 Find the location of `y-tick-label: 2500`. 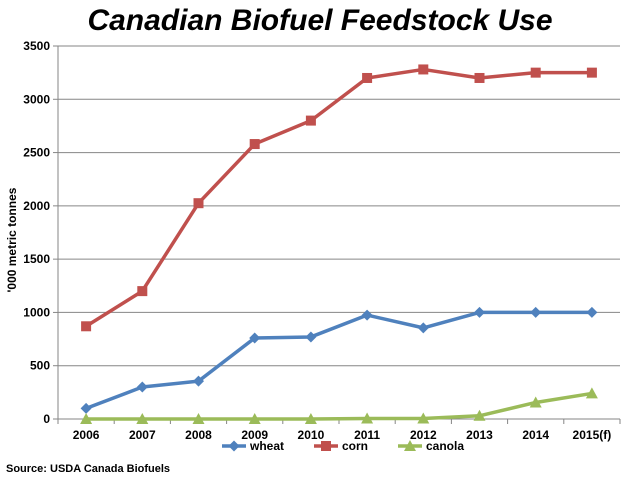

y-tick-label: 2500 is located at coordinates (36, 153).